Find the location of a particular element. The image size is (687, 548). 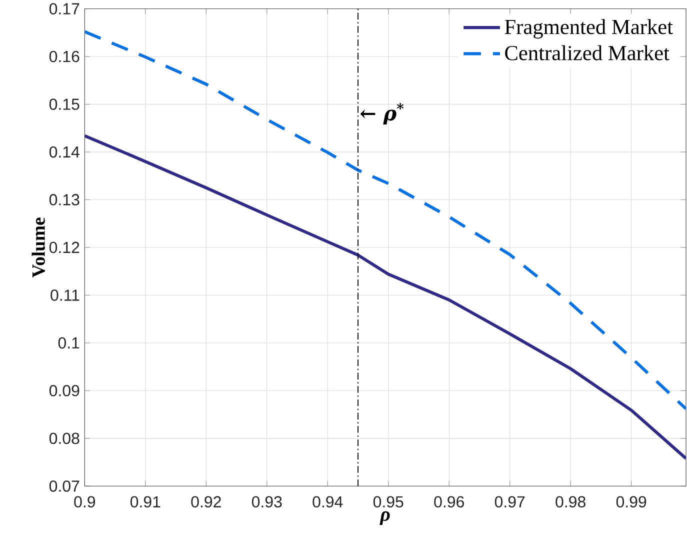

y-tick-label: 0.16 is located at coordinates (64, 56).